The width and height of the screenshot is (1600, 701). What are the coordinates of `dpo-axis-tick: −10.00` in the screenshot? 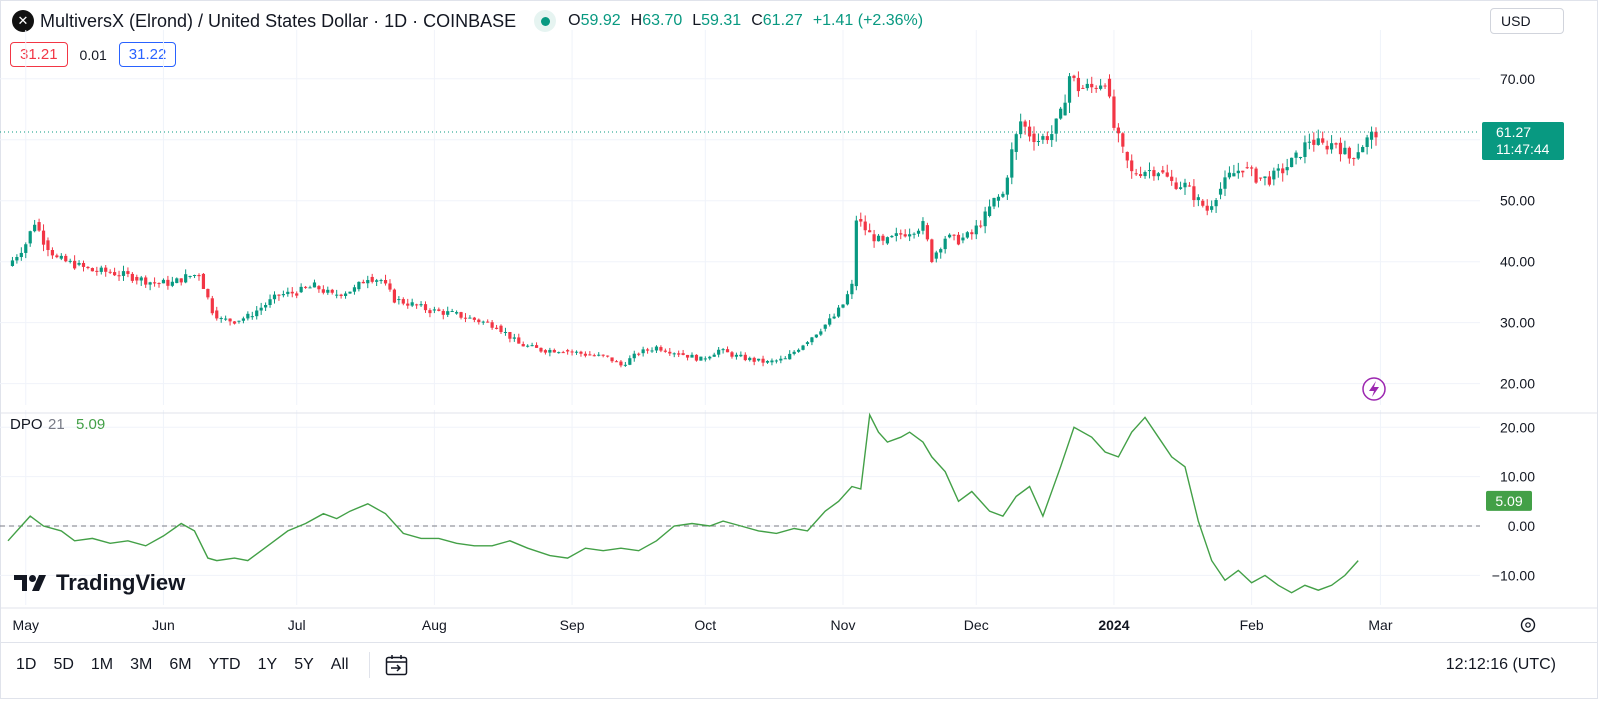 It's located at (1513, 575).